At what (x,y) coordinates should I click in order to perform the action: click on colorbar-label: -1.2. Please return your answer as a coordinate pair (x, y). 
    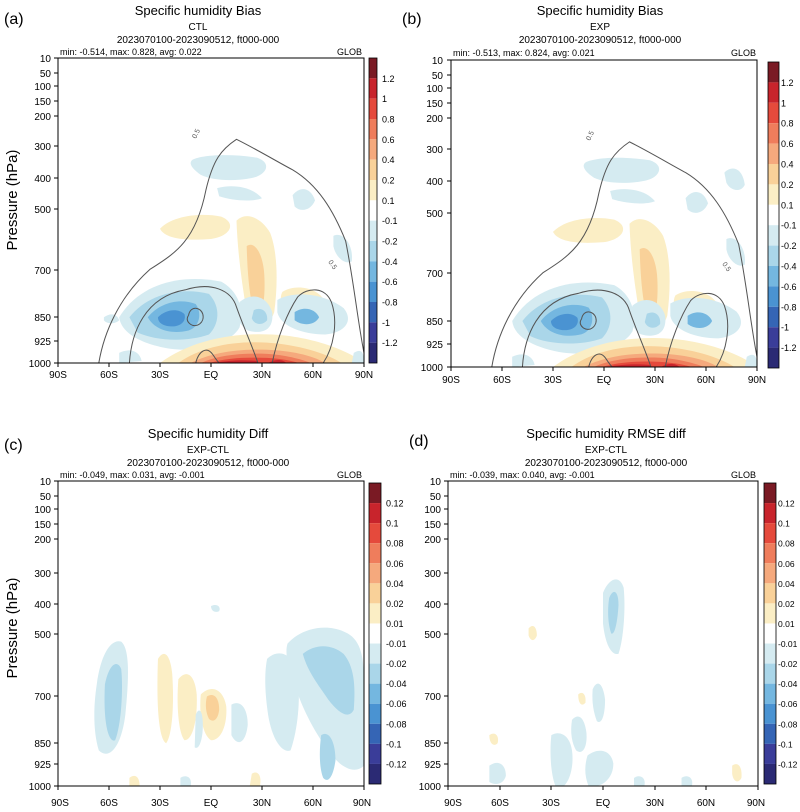
    Looking at the image, I should click on (390, 343).